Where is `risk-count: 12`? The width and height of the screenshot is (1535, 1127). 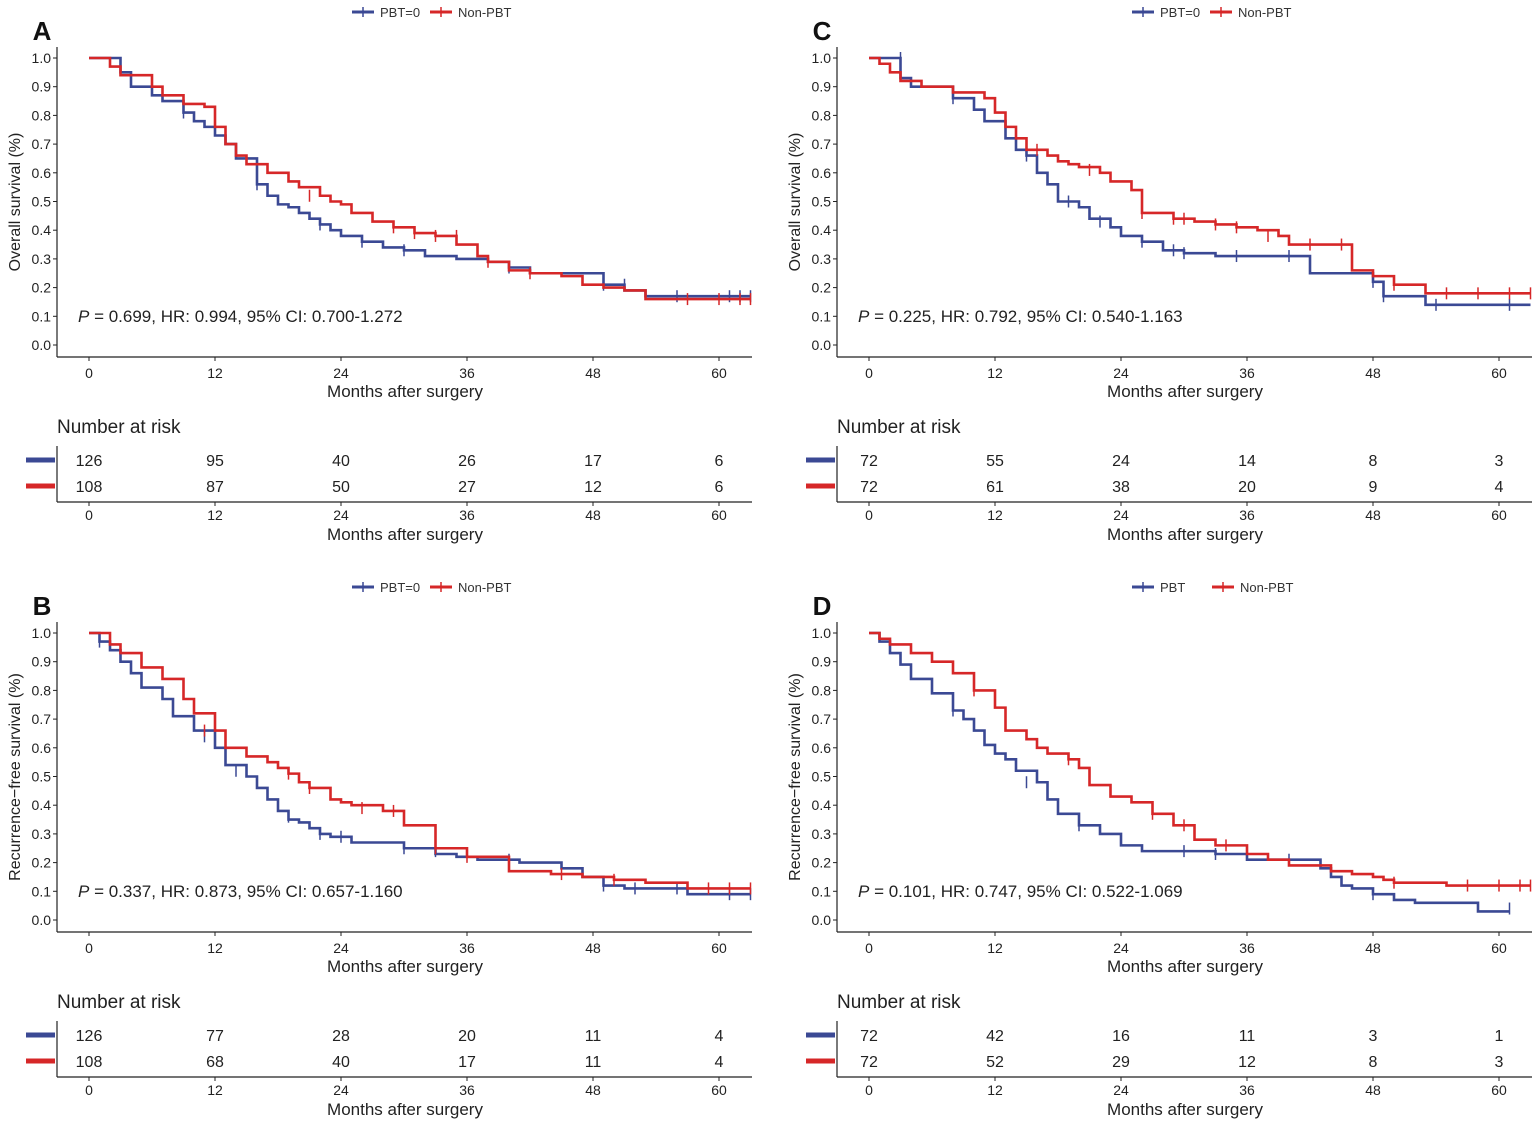 risk-count: 12 is located at coordinates (593, 487).